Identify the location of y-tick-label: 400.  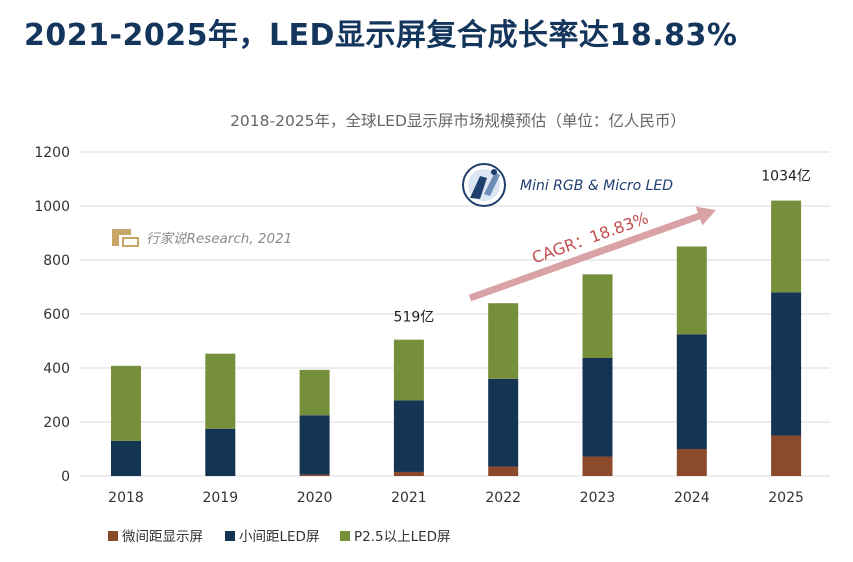
(56, 369).